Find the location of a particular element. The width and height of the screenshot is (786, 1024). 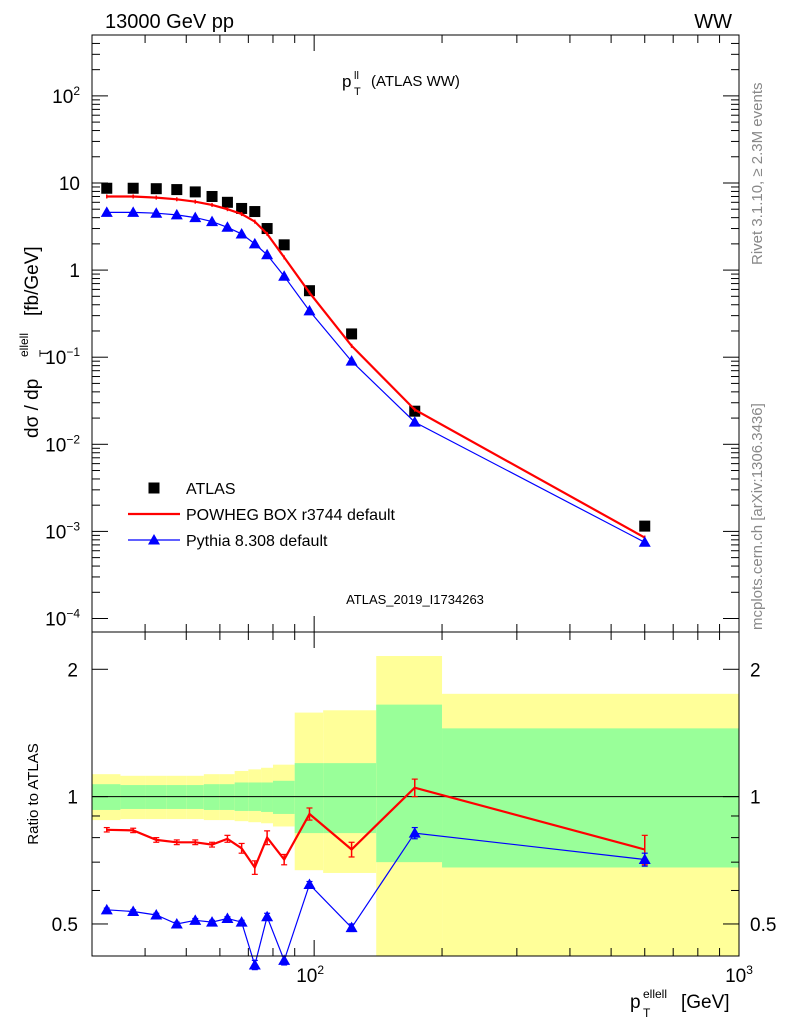

main-y-axis-label: dσ / dp T ellell [fb/GeV] is located at coordinates (34, 342).